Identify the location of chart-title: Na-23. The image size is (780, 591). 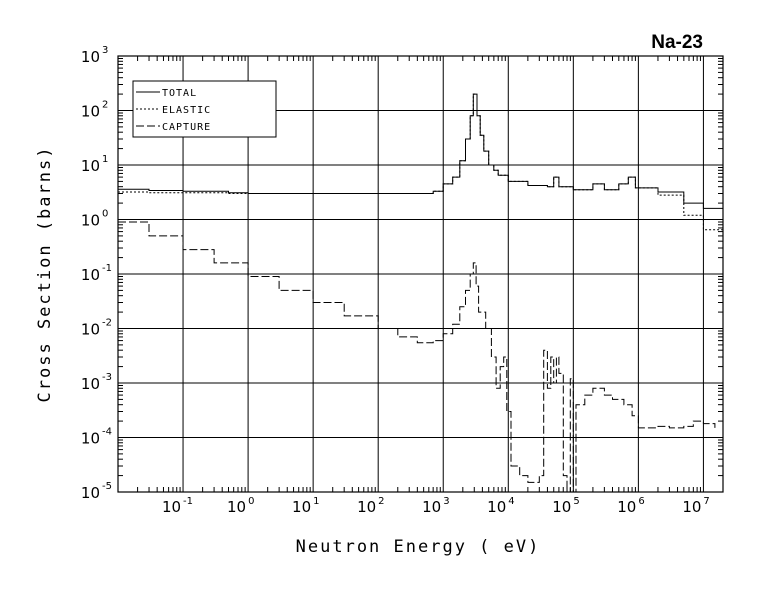
(677, 42).